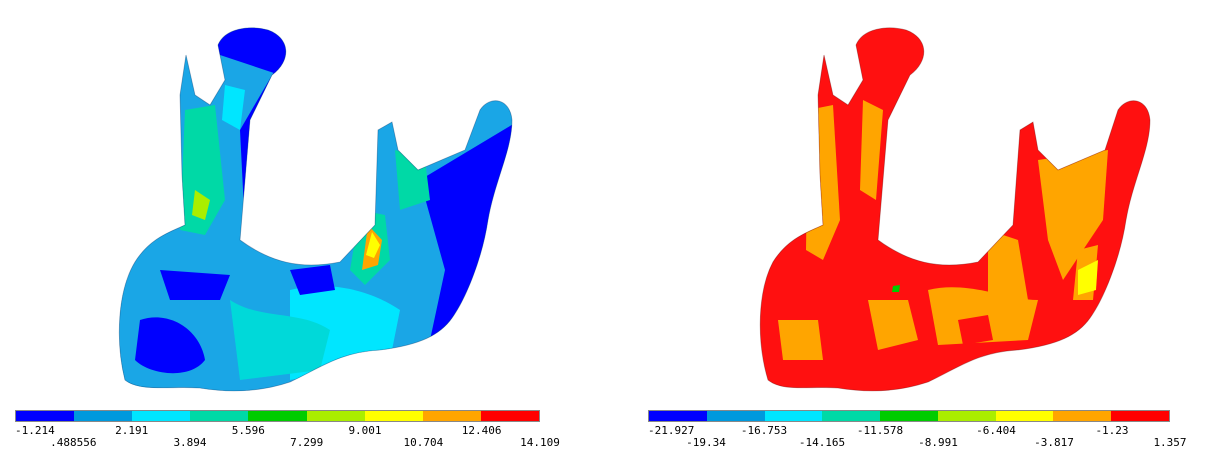  What do you see at coordinates (706, 442) in the screenshot?
I see `legend-tick-label: -19.34` at bounding box center [706, 442].